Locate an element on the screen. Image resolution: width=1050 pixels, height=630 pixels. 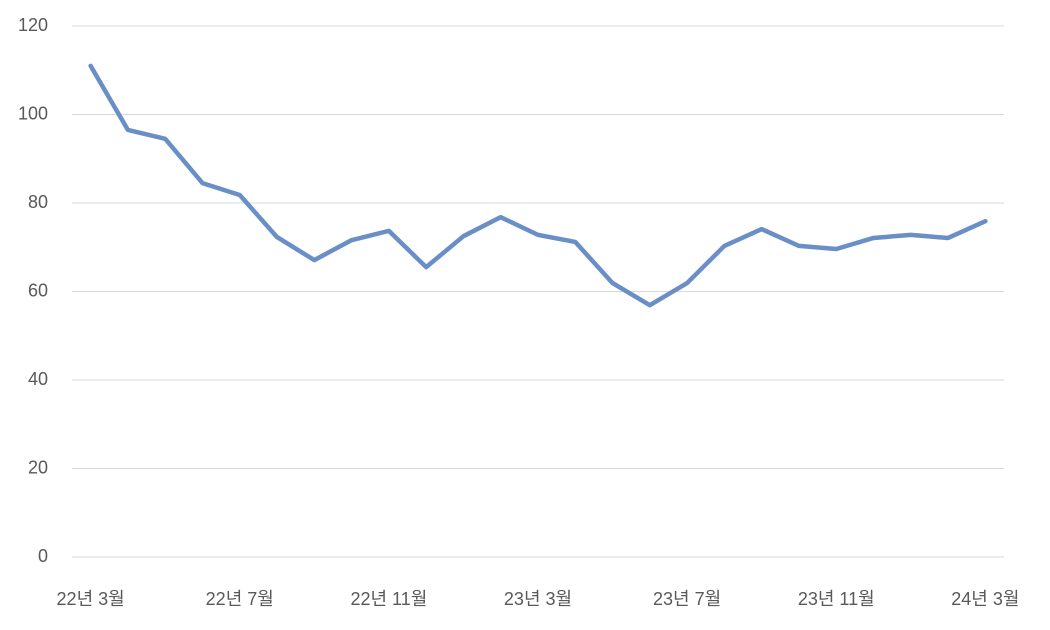
y-tick-label: 20 is located at coordinates (38, 467).